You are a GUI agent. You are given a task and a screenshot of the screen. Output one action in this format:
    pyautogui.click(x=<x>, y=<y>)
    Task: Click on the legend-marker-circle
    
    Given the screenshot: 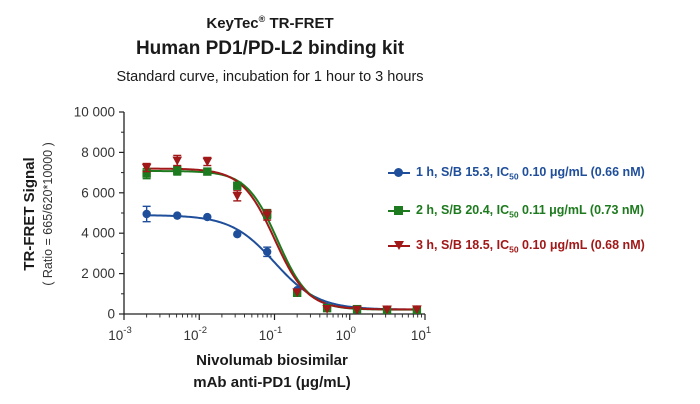 What is the action you would take?
    pyautogui.click(x=398, y=172)
    